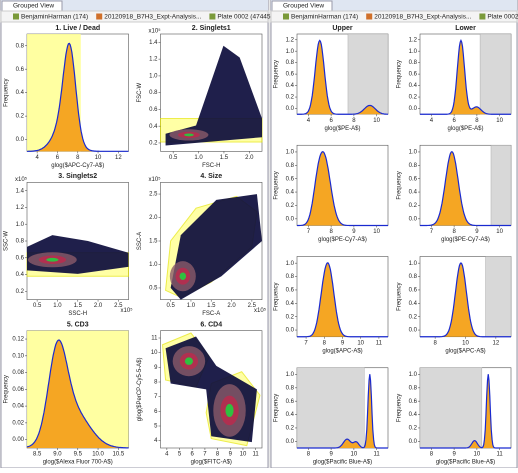 Image resolution: width=518 pixels, height=473 pixels. I want to click on event-cloud, so click(213, 95).